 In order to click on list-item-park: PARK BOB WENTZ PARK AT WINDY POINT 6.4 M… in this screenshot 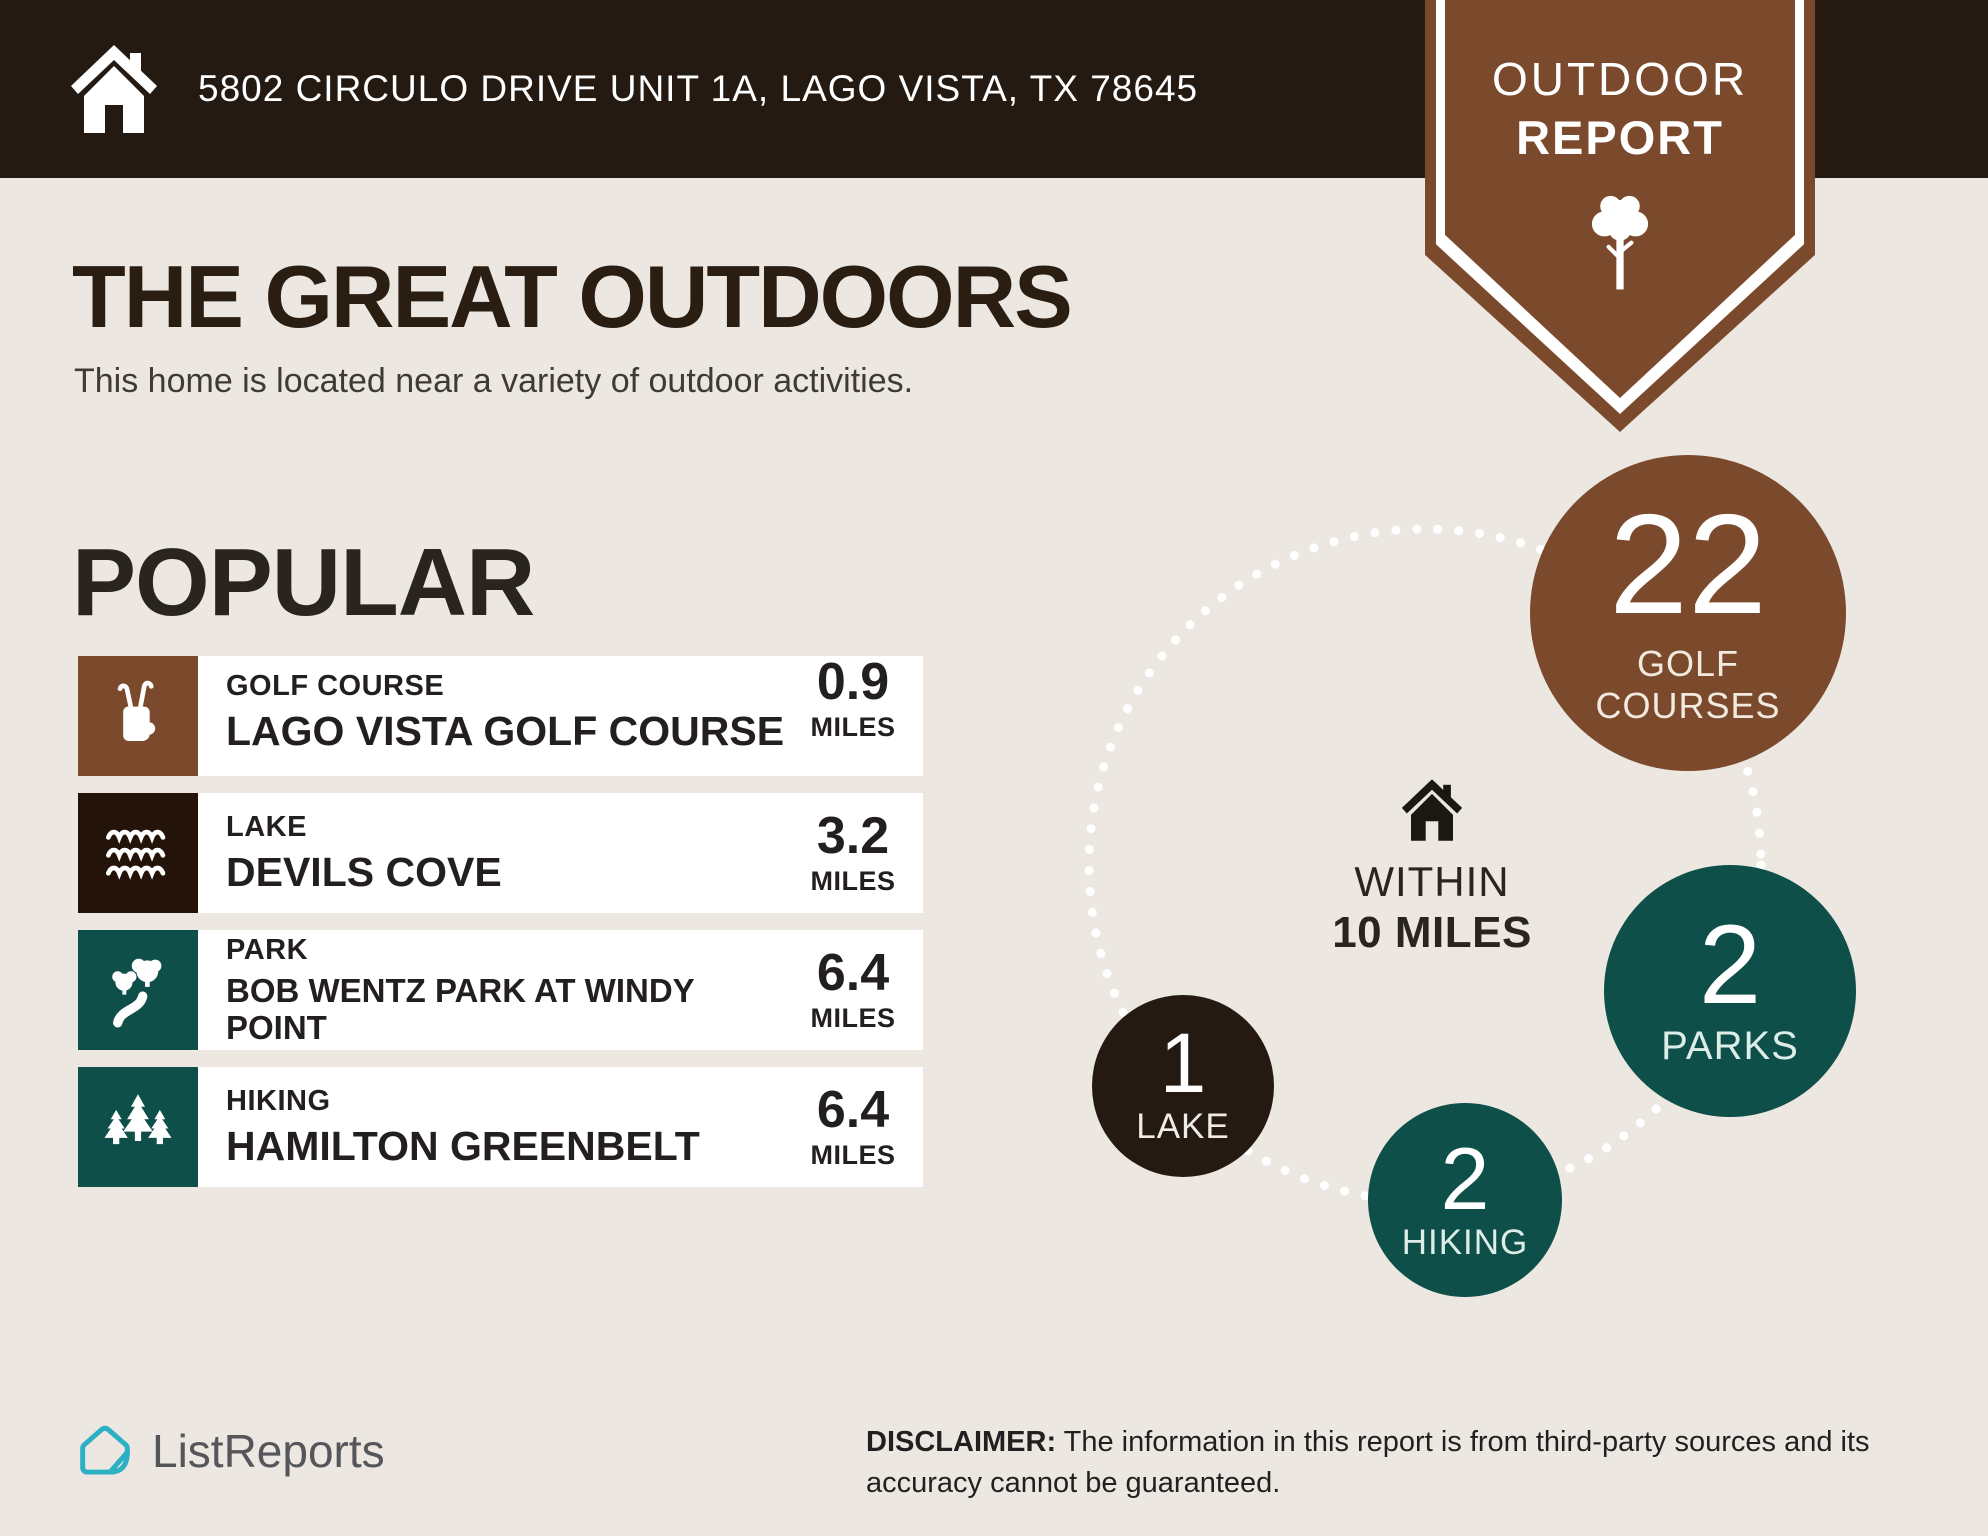, I will do `click(500, 990)`.